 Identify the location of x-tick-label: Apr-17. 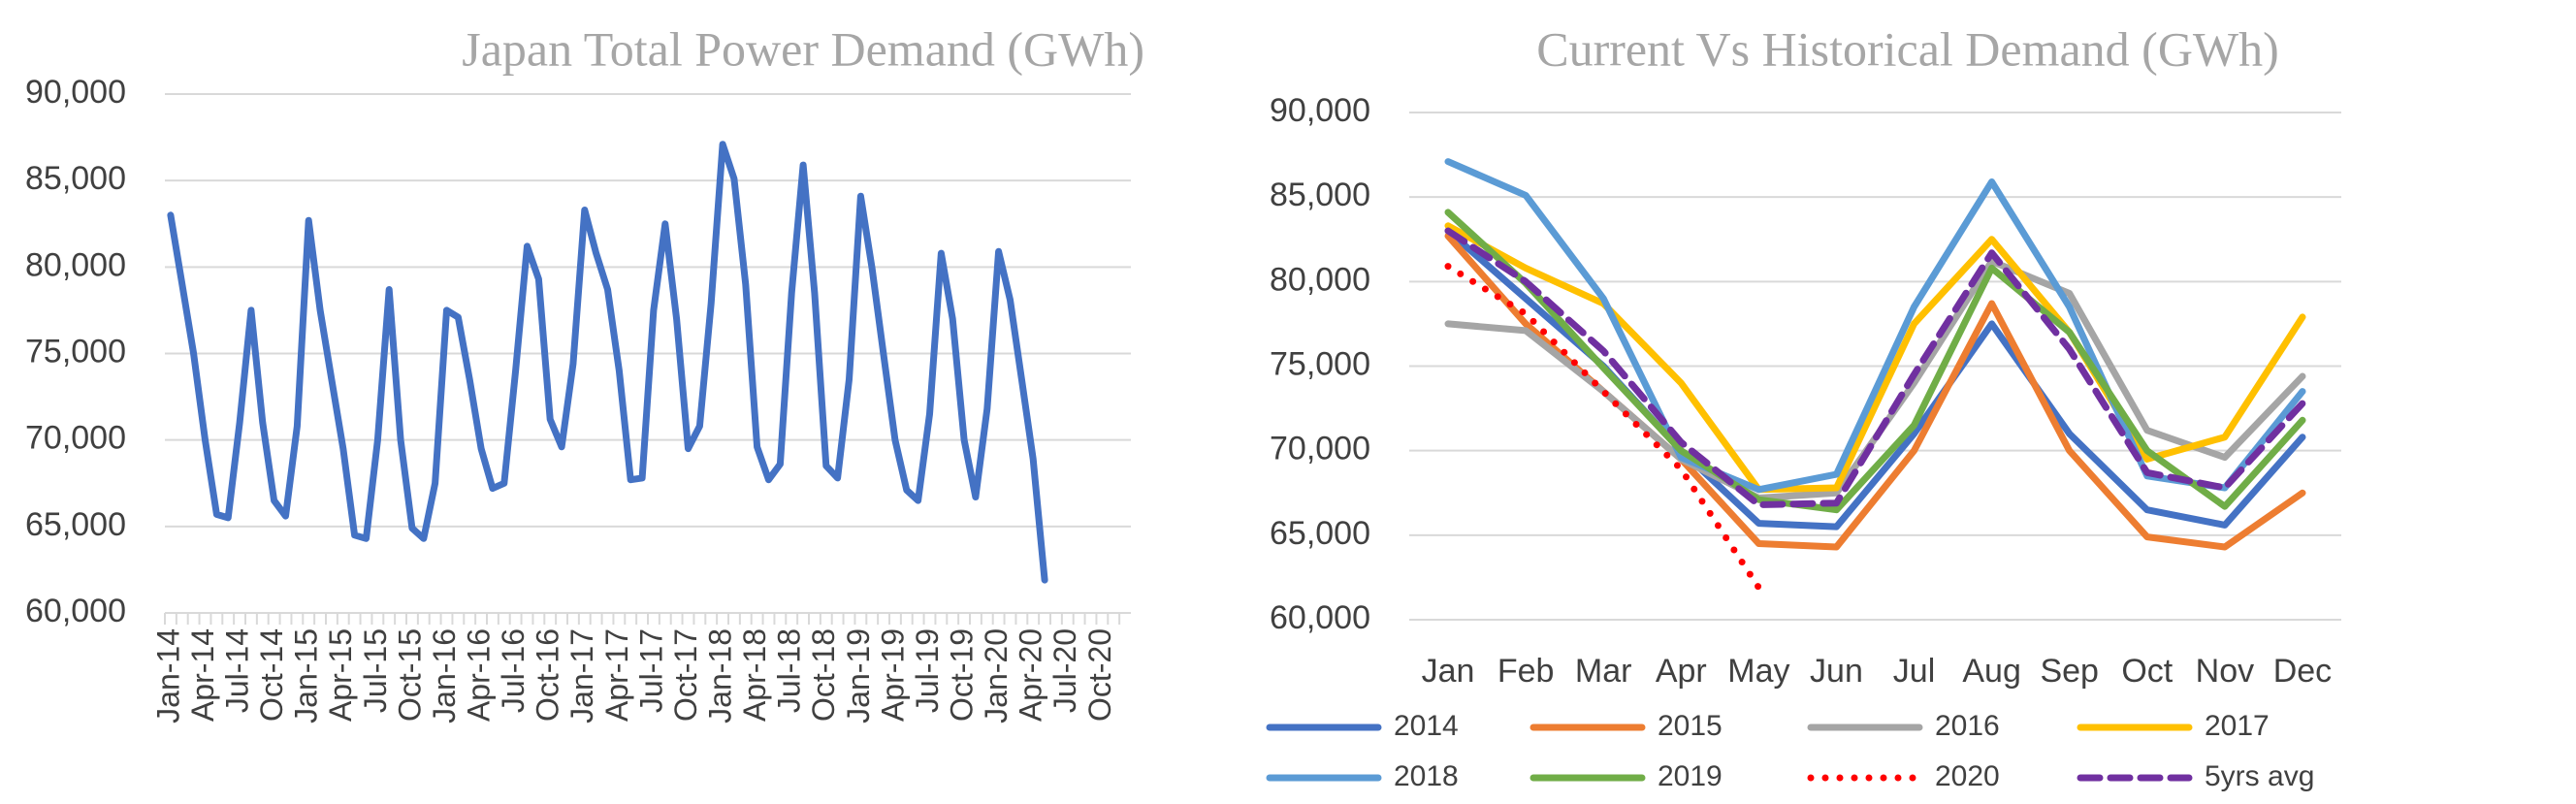
(616, 675).